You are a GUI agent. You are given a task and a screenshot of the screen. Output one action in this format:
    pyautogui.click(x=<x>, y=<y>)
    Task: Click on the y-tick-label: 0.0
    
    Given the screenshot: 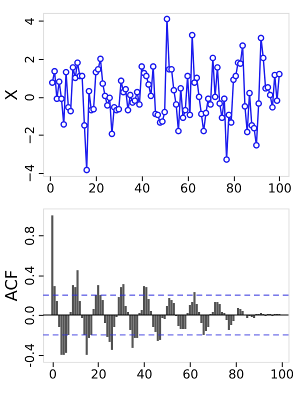 What is the action you would take?
    pyautogui.click(x=30, y=316)
    